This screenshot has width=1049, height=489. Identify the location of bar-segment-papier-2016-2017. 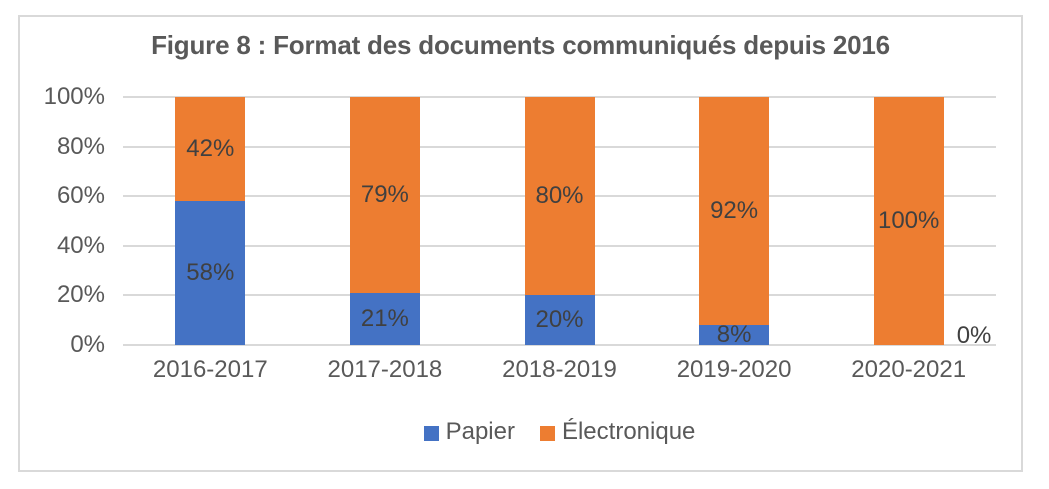
(210, 273).